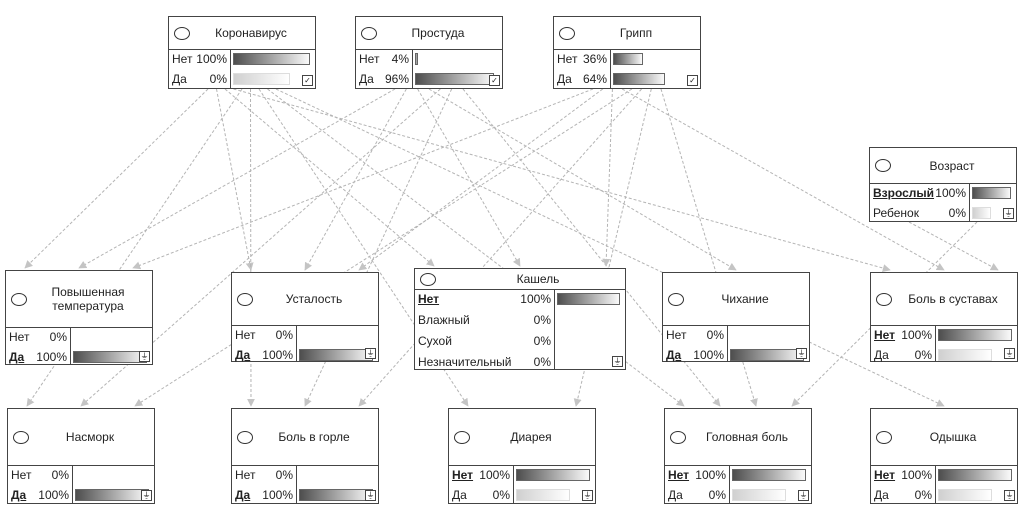 This screenshot has height=515, width=1024. I want to click on node-header: Грипп, so click(627, 33).